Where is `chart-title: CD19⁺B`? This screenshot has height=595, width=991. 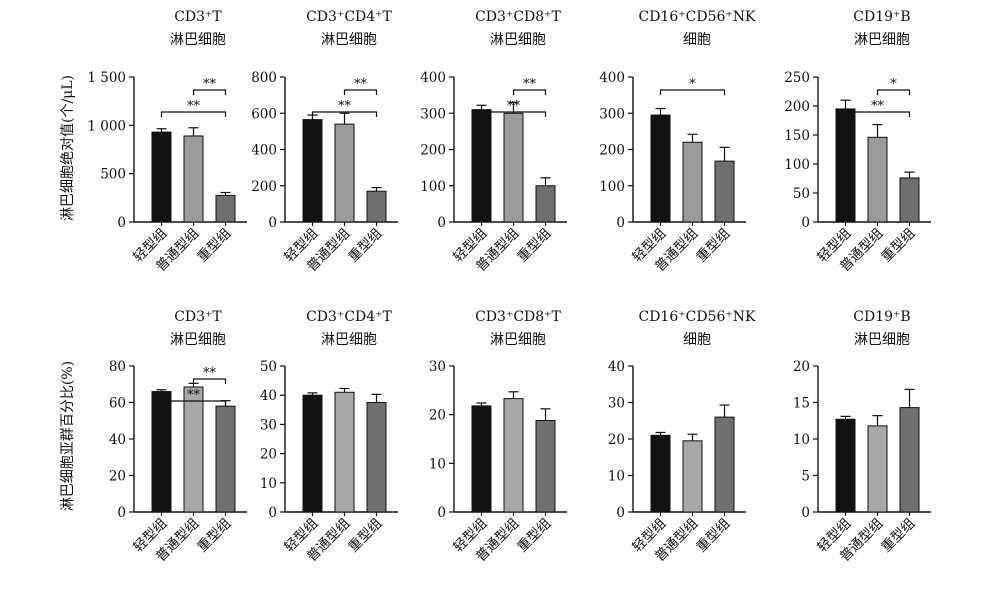 chart-title: CD19⁺B is located at coordinates (881, 317).